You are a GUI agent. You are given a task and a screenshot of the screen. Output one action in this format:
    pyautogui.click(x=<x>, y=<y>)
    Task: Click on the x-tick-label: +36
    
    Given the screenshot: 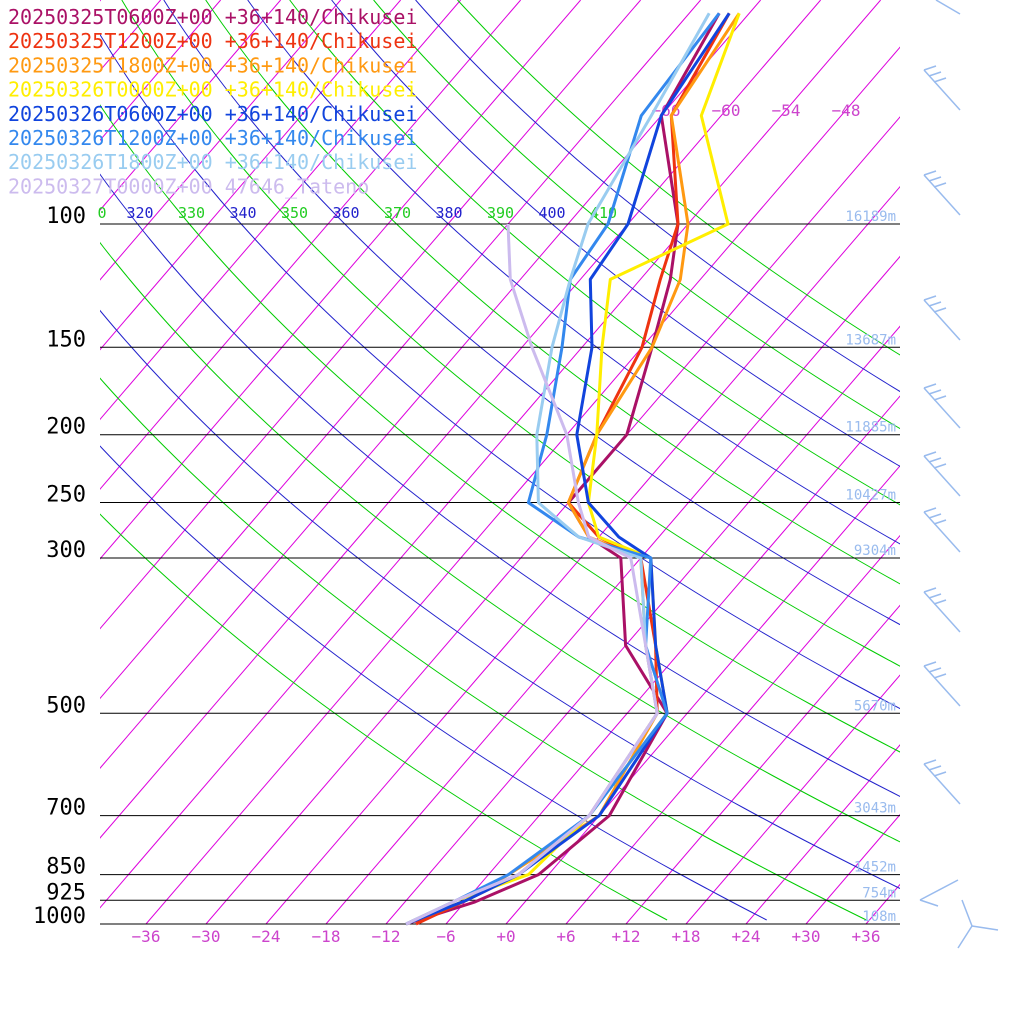 What is the action you would take?
    pyautogui.click(x=866, y=936)
    